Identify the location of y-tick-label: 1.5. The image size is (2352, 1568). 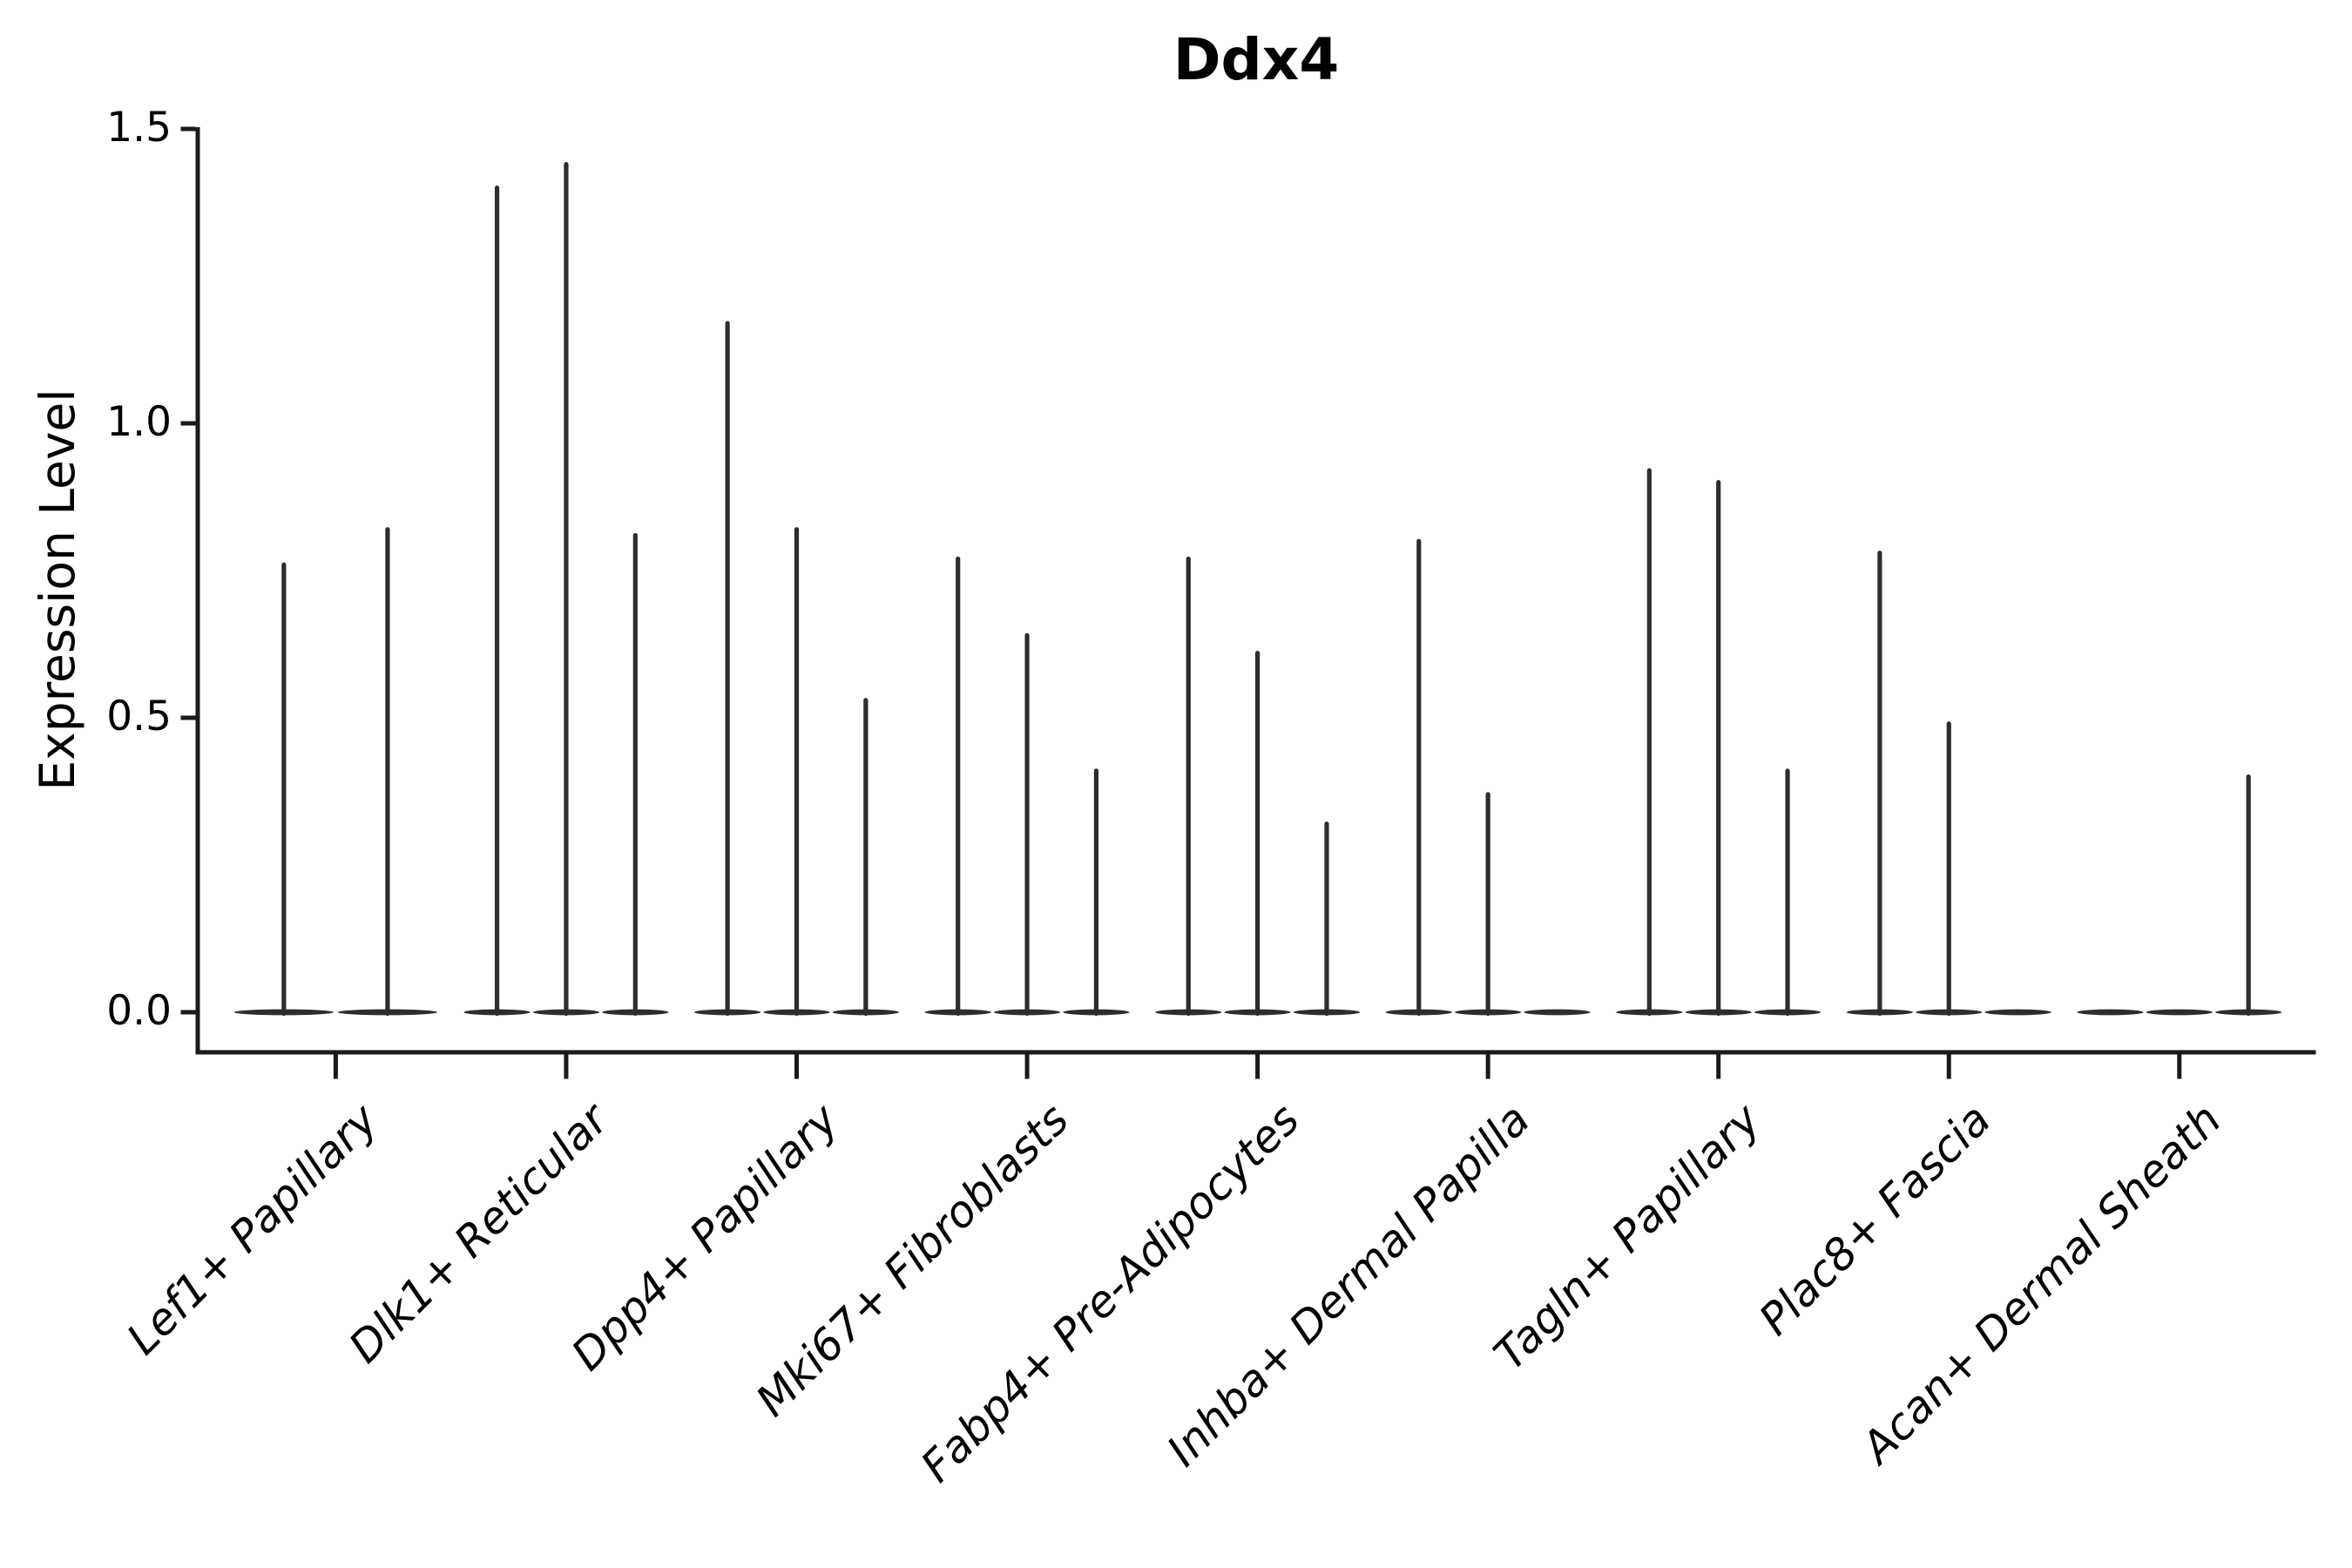
(139, 128).